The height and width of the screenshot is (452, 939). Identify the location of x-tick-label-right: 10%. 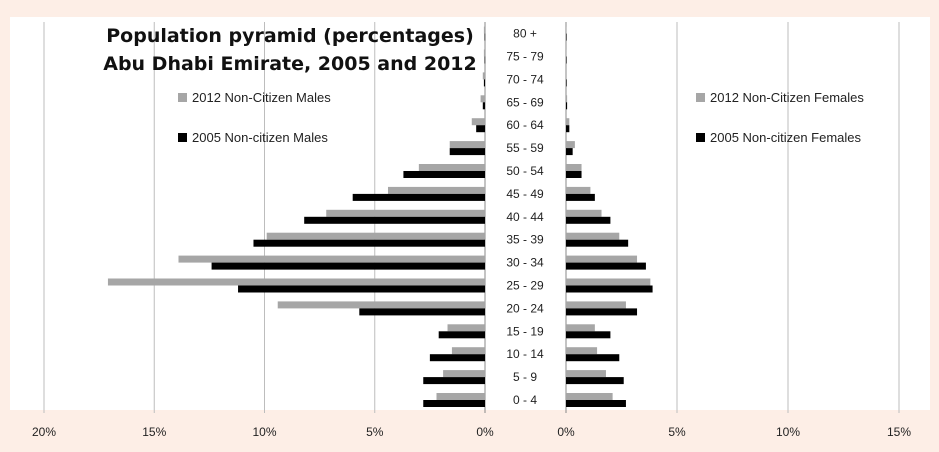
(788, 432).